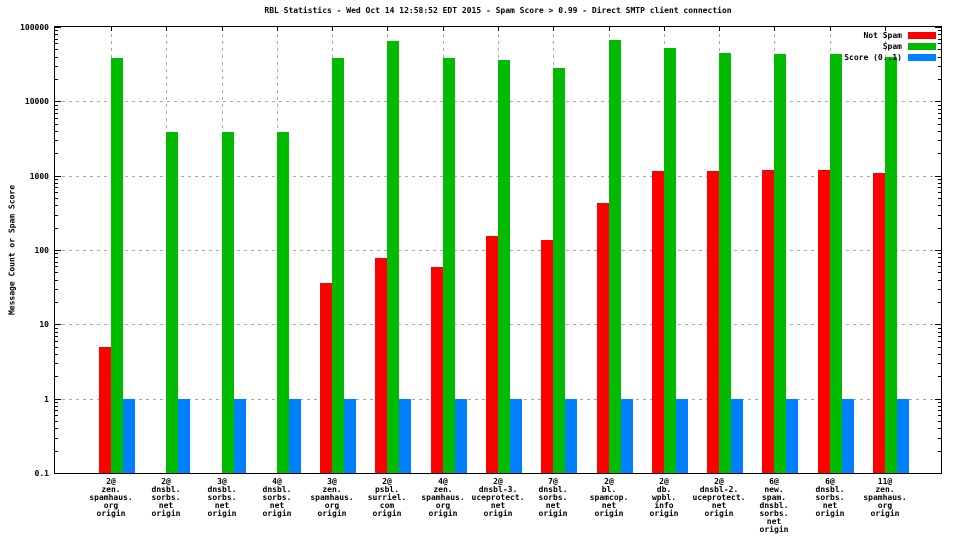  Describe the element at coordinates (41, 473) in the screenshot. I see `y-tick-label: 0.1` at that location.